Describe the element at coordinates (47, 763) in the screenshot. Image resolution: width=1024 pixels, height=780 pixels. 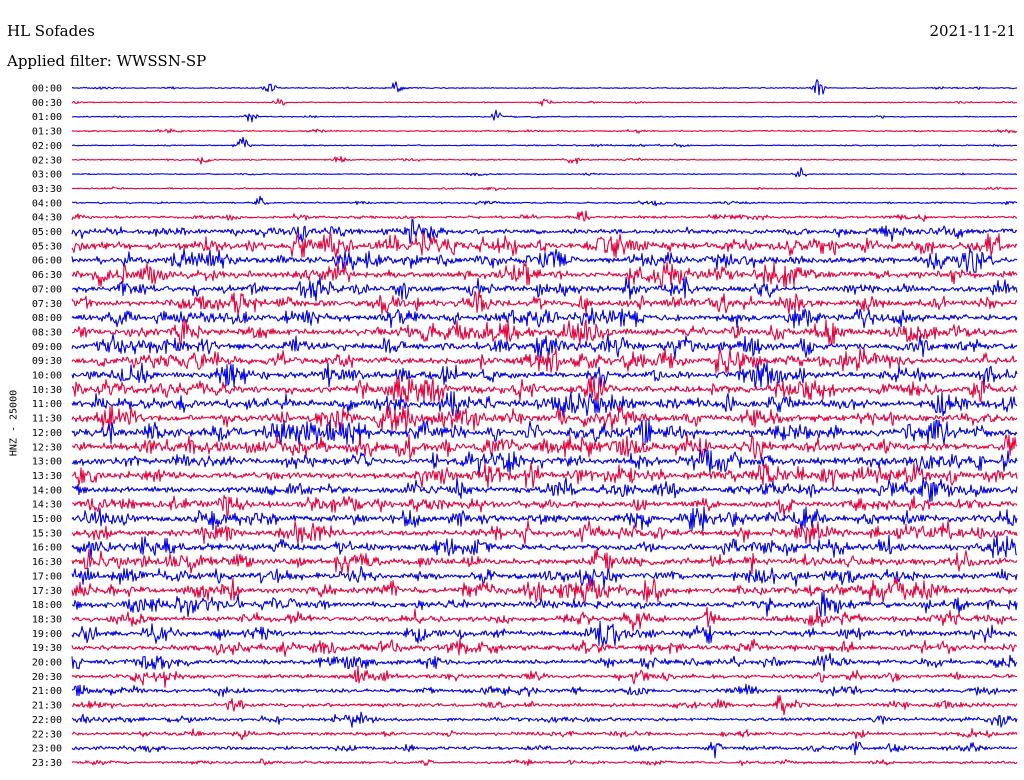
I see `time-tick-label: 23:30` at that location.